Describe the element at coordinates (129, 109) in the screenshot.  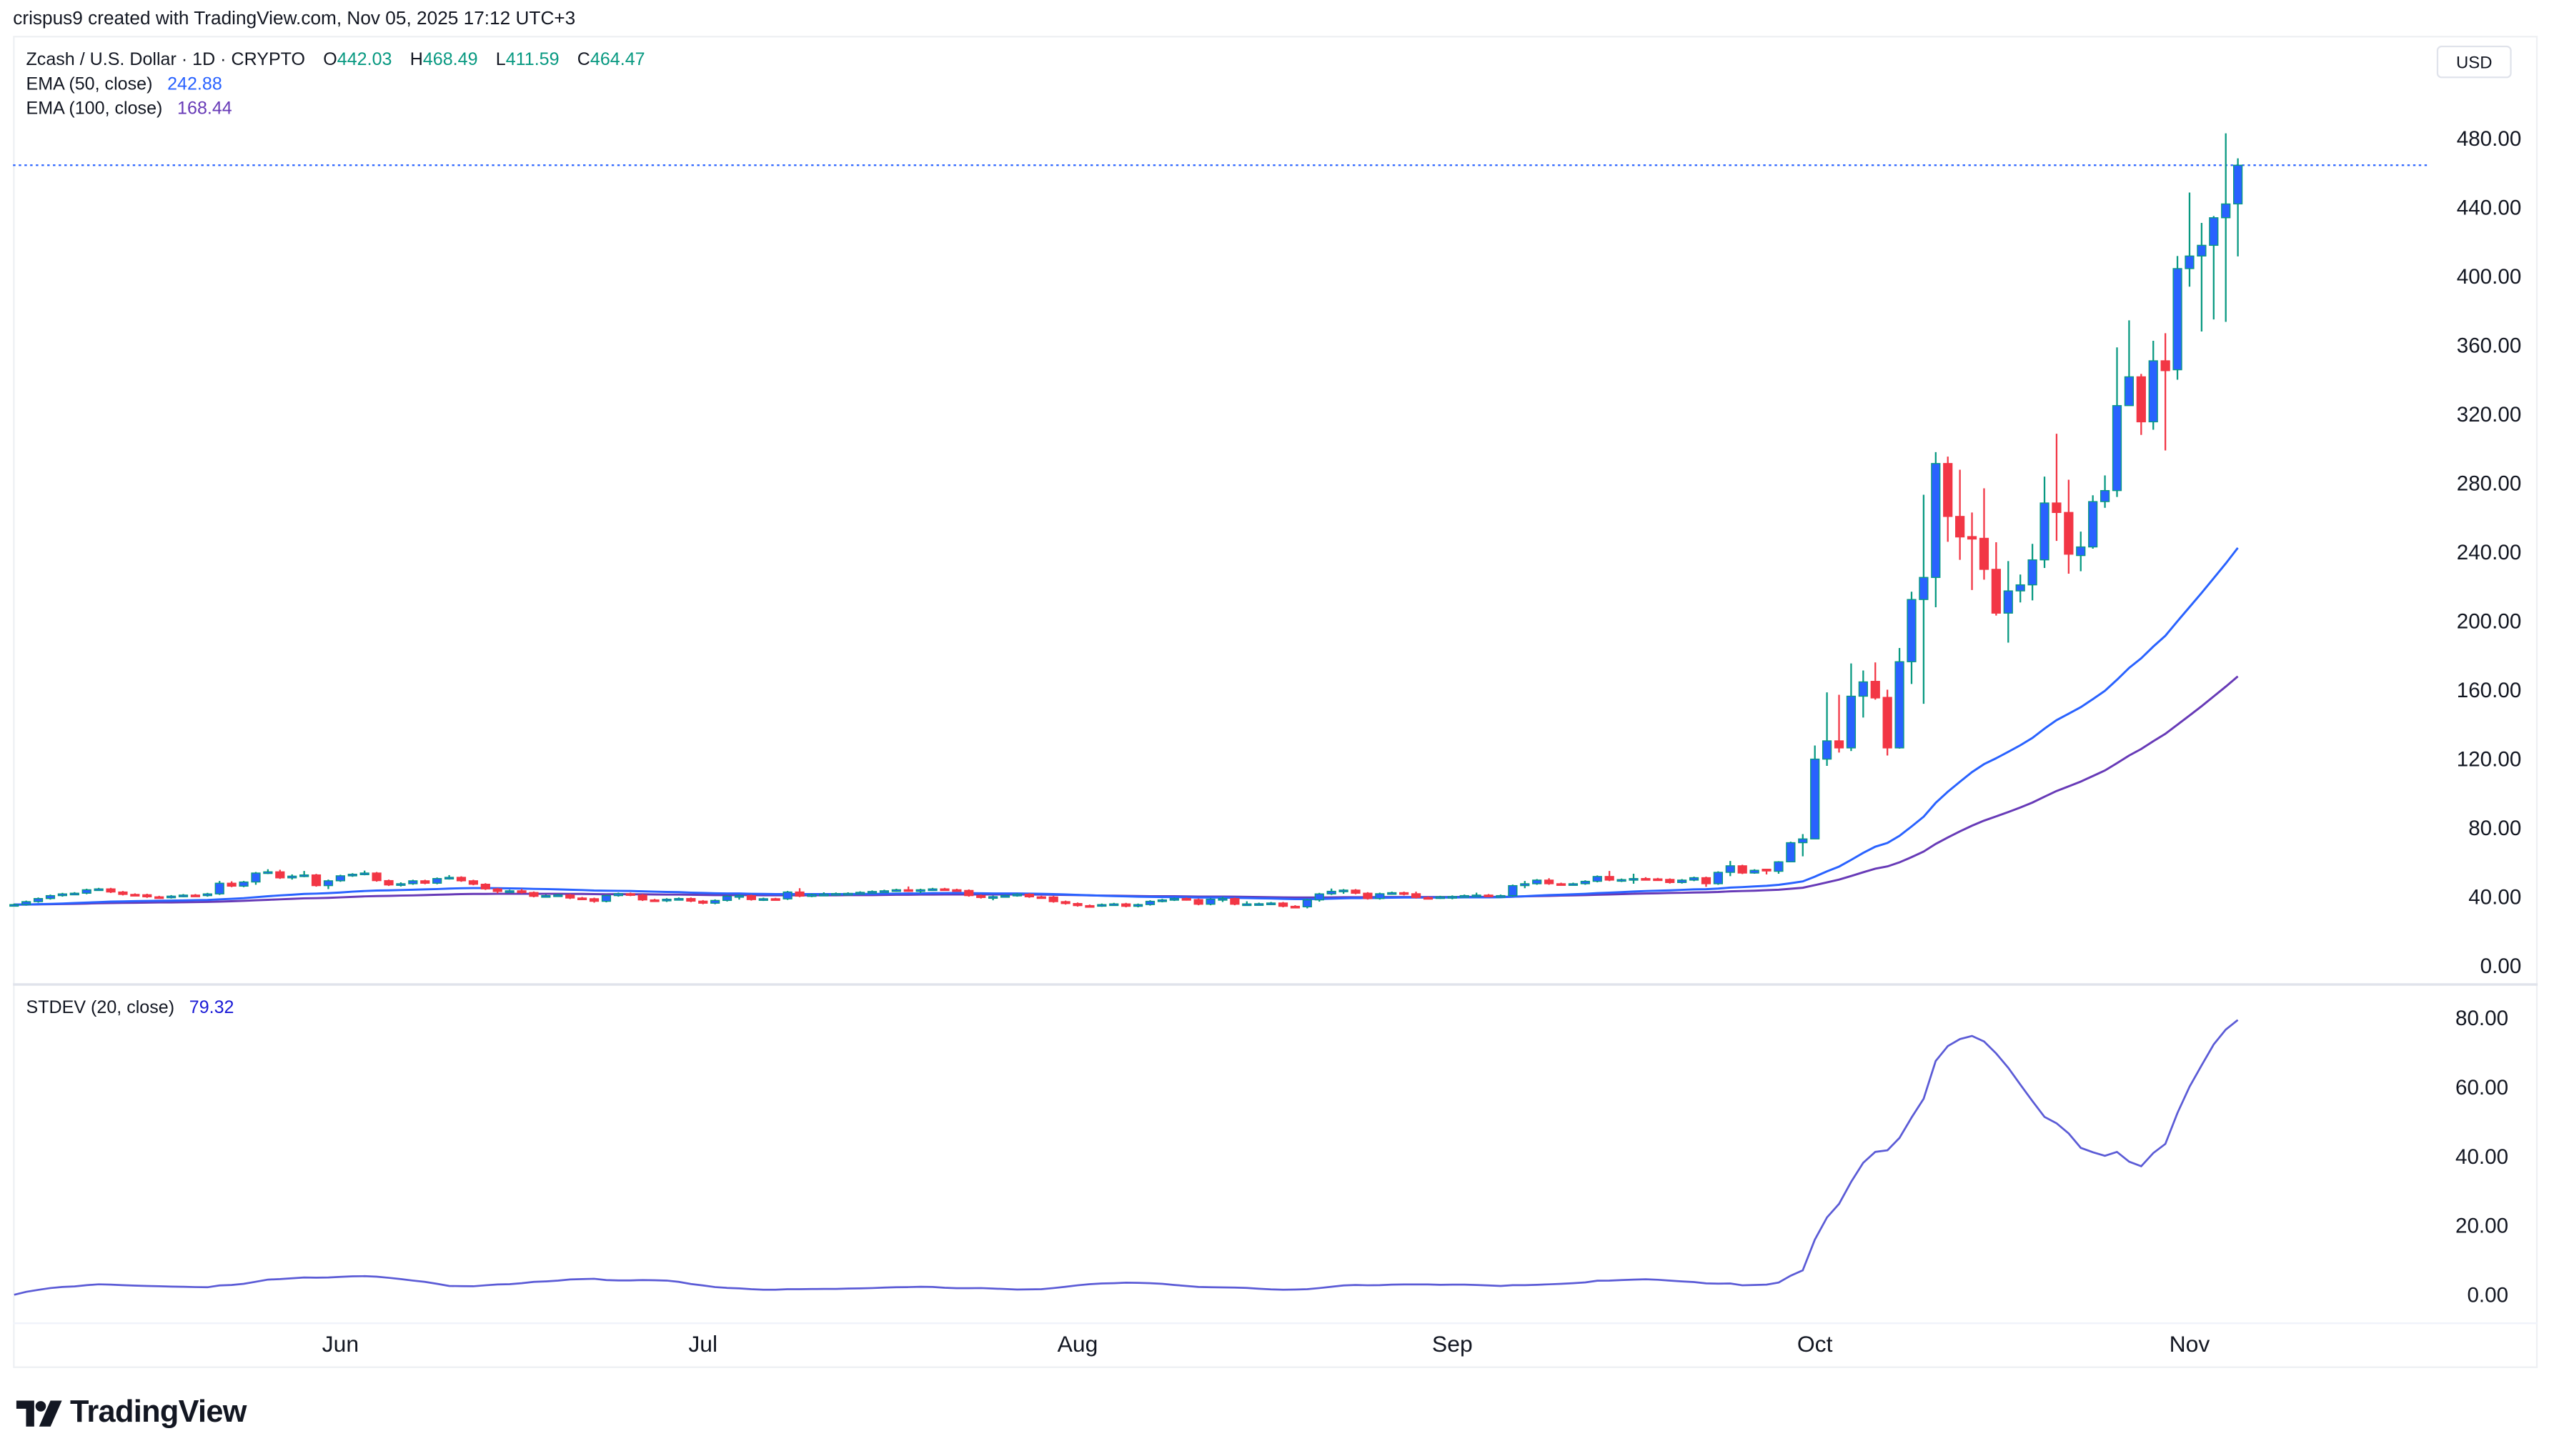
I see `ema100-legend: EMA (100, close) 168.44` at that location.